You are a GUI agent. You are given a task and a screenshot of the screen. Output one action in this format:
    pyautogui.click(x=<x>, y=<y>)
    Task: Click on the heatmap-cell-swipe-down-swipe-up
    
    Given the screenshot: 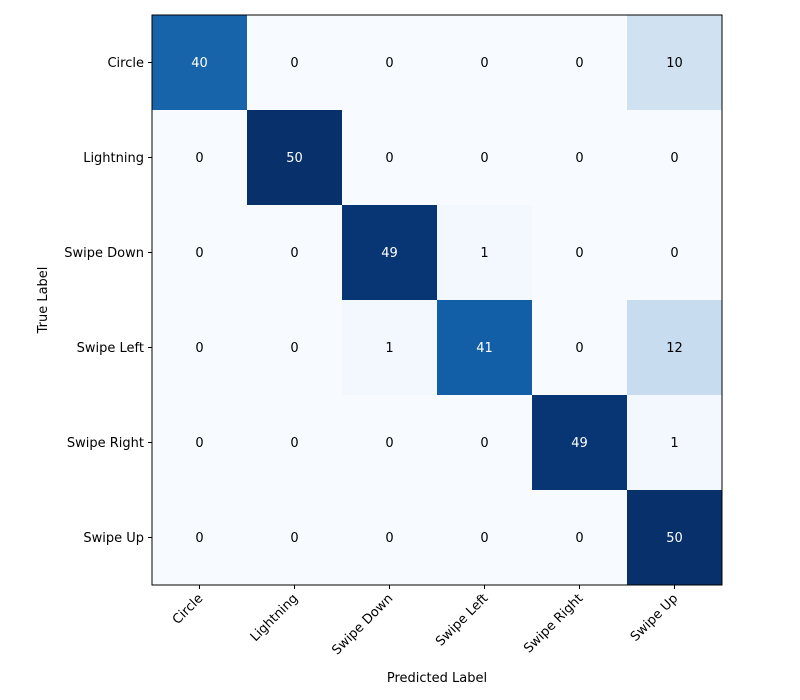 What is the action you would take?
    pyautogui.click(x=675, y=253)
    